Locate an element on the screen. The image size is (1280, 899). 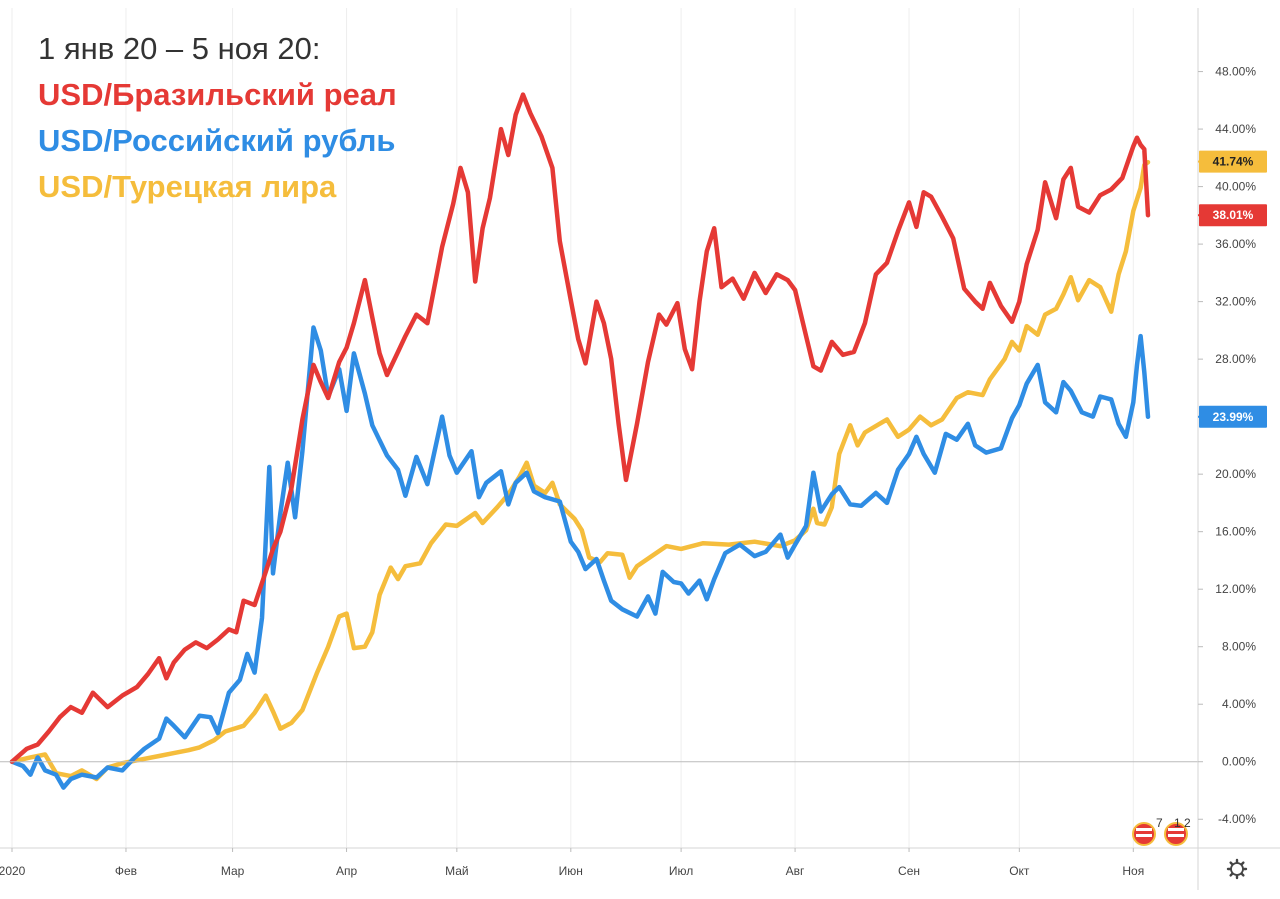
x-tick-label: Мар is located at coordinates (233, 871).